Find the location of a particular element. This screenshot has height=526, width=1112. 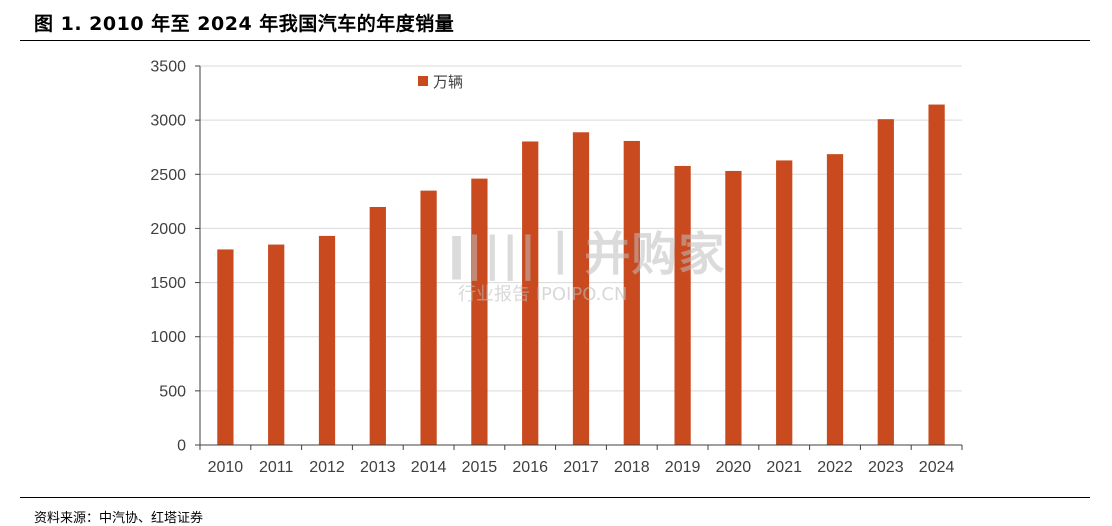

bar-2011 is located at coordinates (276, 344).